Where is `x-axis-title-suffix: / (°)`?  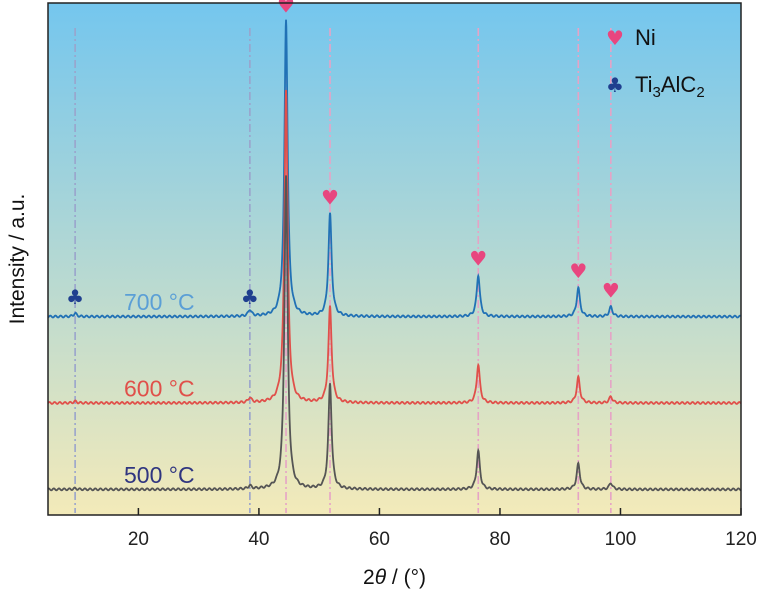
x-axis-title-suffix: / (°) is located at coordinates (406, 577).